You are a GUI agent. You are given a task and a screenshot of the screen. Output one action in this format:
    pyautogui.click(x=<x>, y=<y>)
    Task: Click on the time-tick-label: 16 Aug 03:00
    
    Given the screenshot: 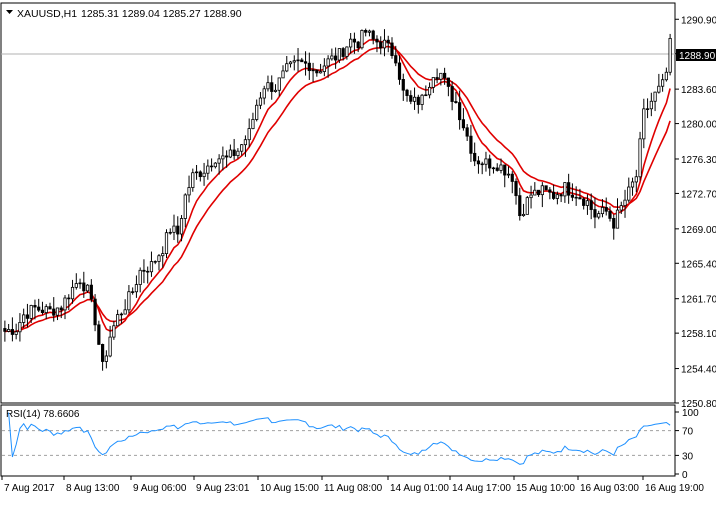 What is the action you would take?
    pyautogui.click(x=609, y=488)
    